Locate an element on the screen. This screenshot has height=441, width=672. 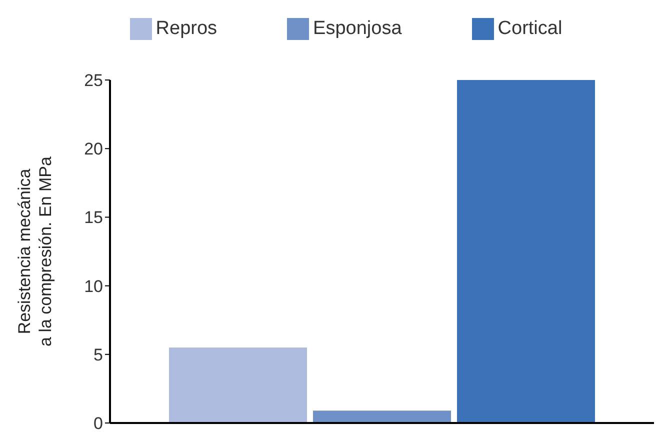
y-tick-label: 15 is located at coordinates (93, 218).